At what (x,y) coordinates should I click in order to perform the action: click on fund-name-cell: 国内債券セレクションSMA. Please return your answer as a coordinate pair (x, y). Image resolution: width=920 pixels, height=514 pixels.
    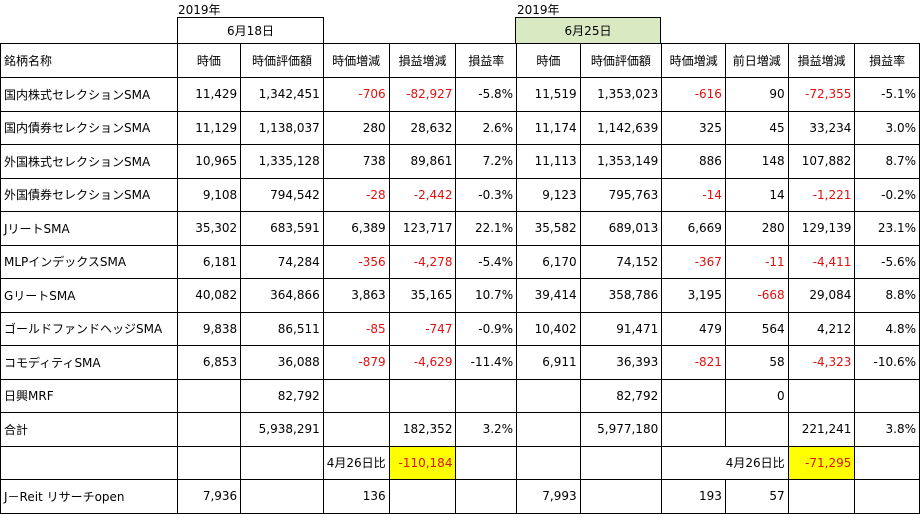
    Looking at the image, I should click on (89, 127).